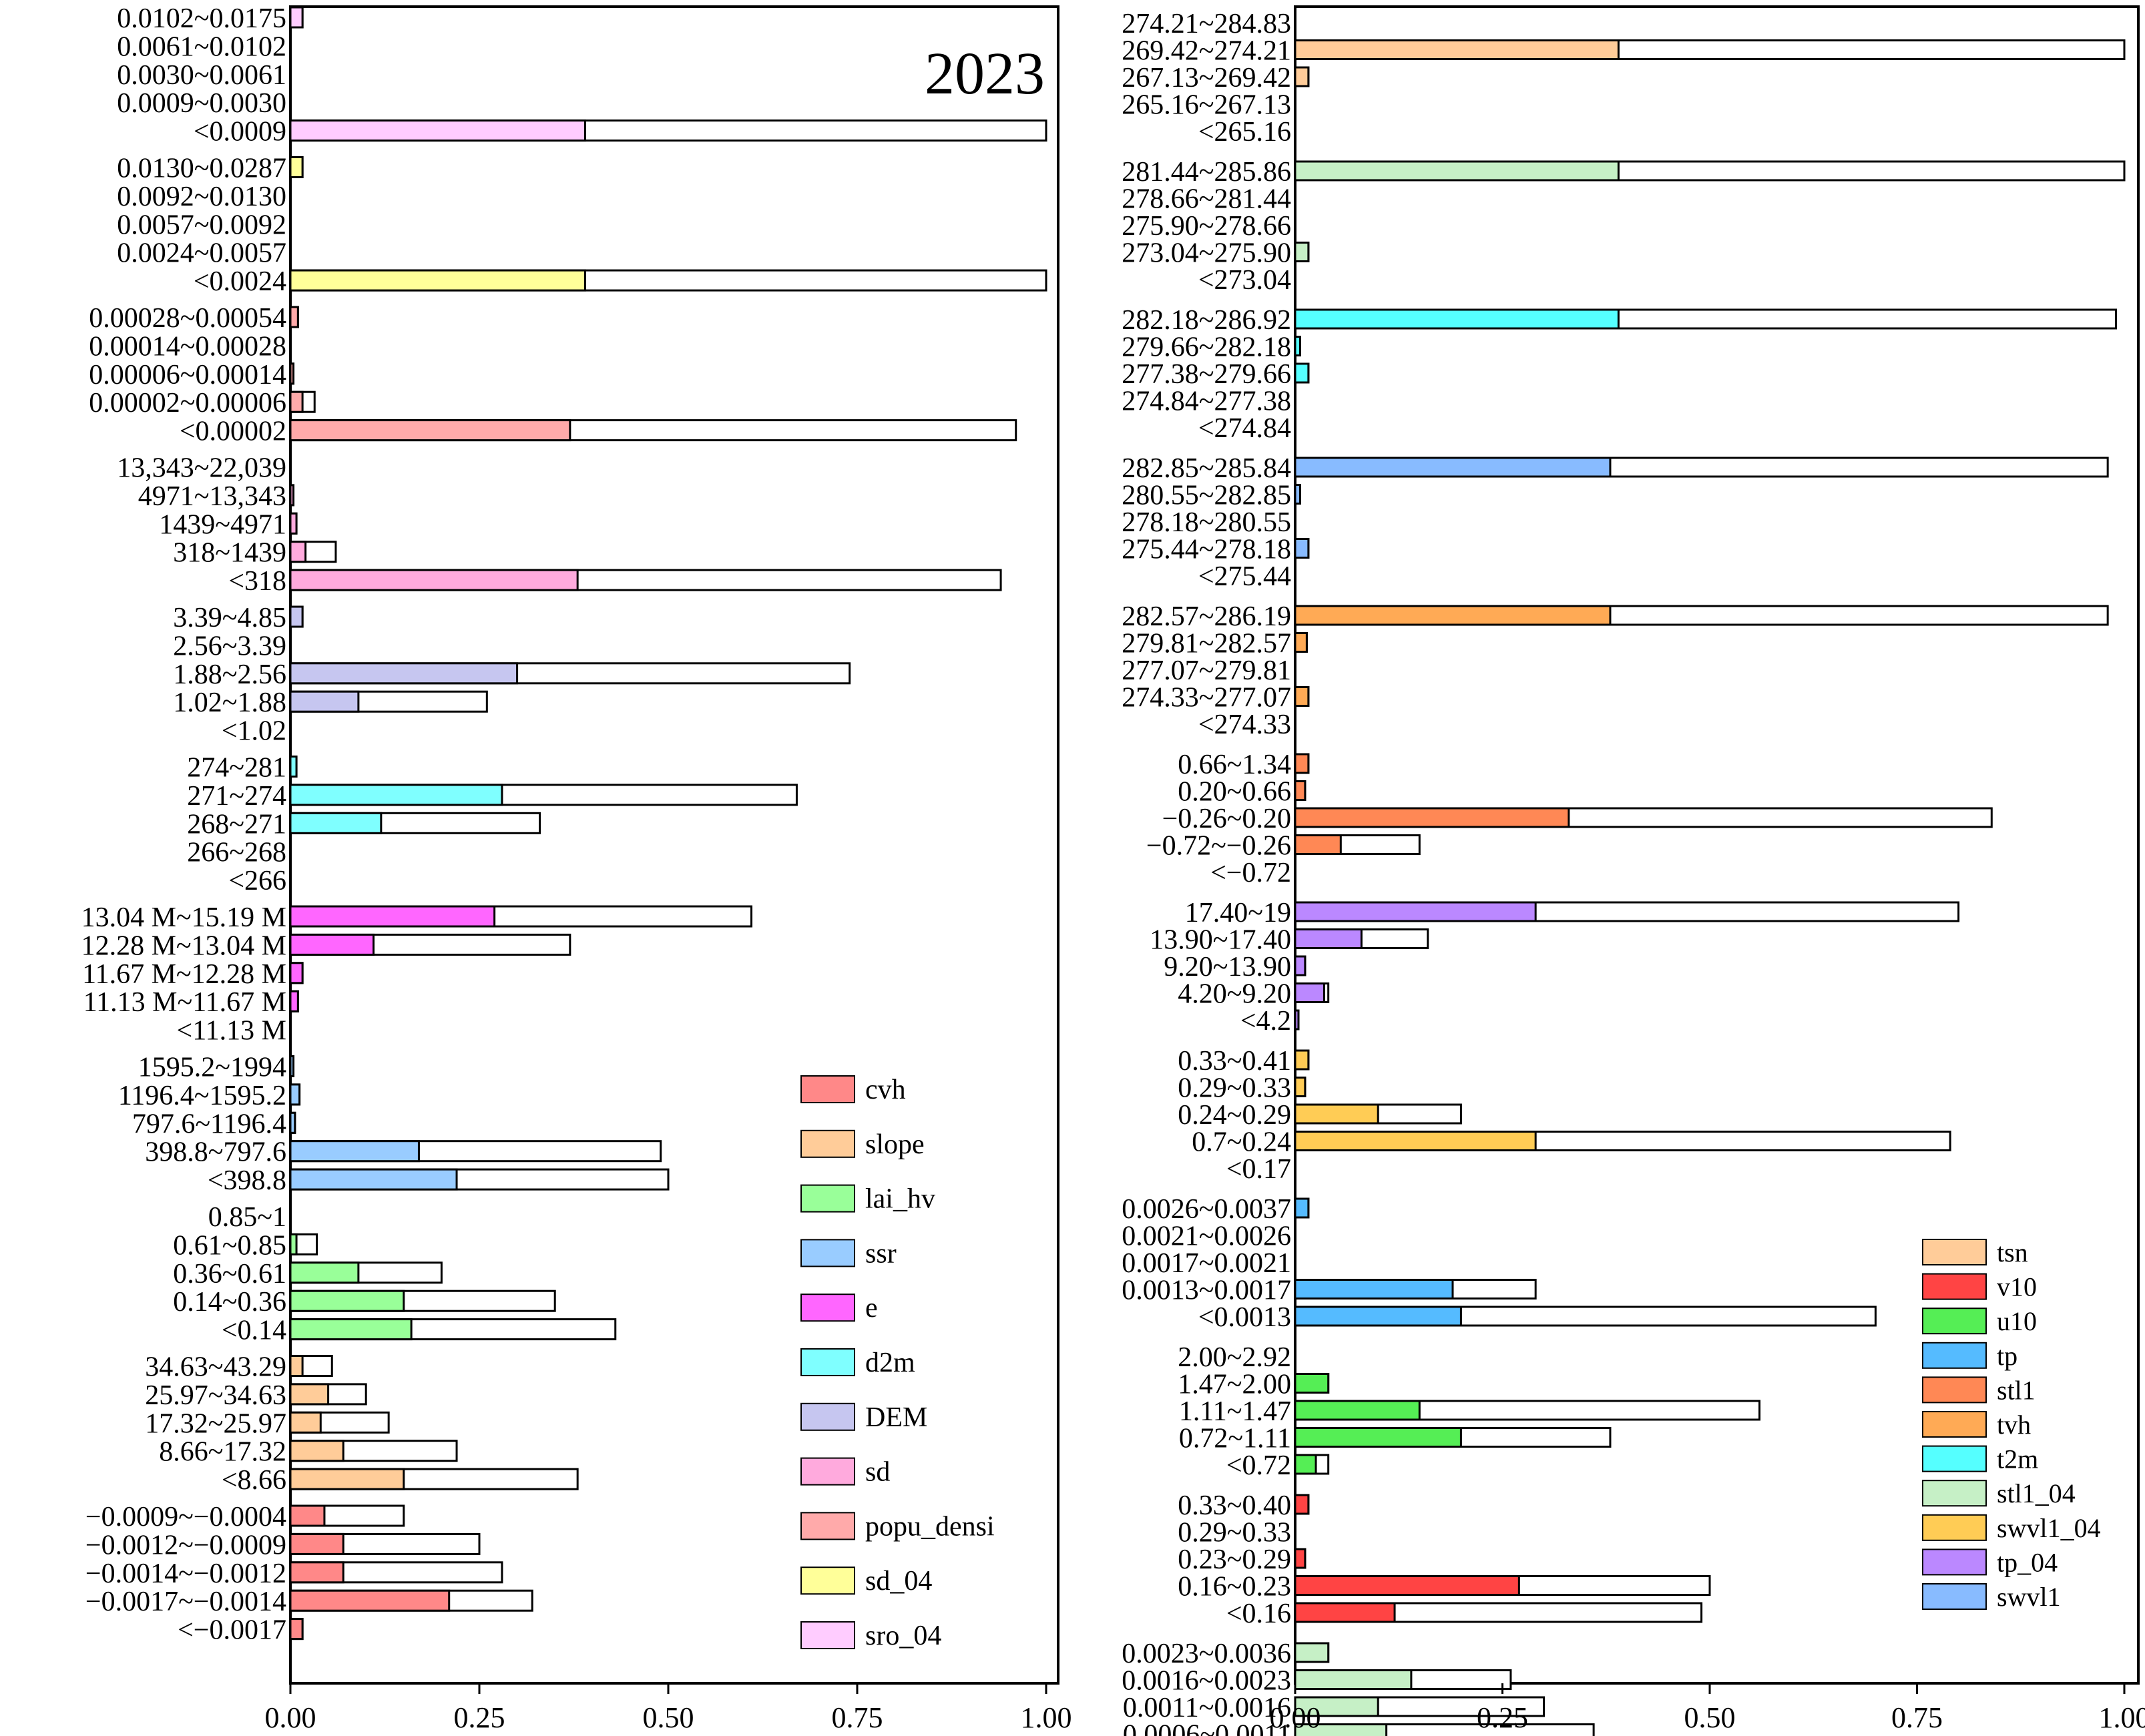 This screenshot has height=1736, width=2145. I want to click on legend-label: lai_hv, so click(900, 1199).